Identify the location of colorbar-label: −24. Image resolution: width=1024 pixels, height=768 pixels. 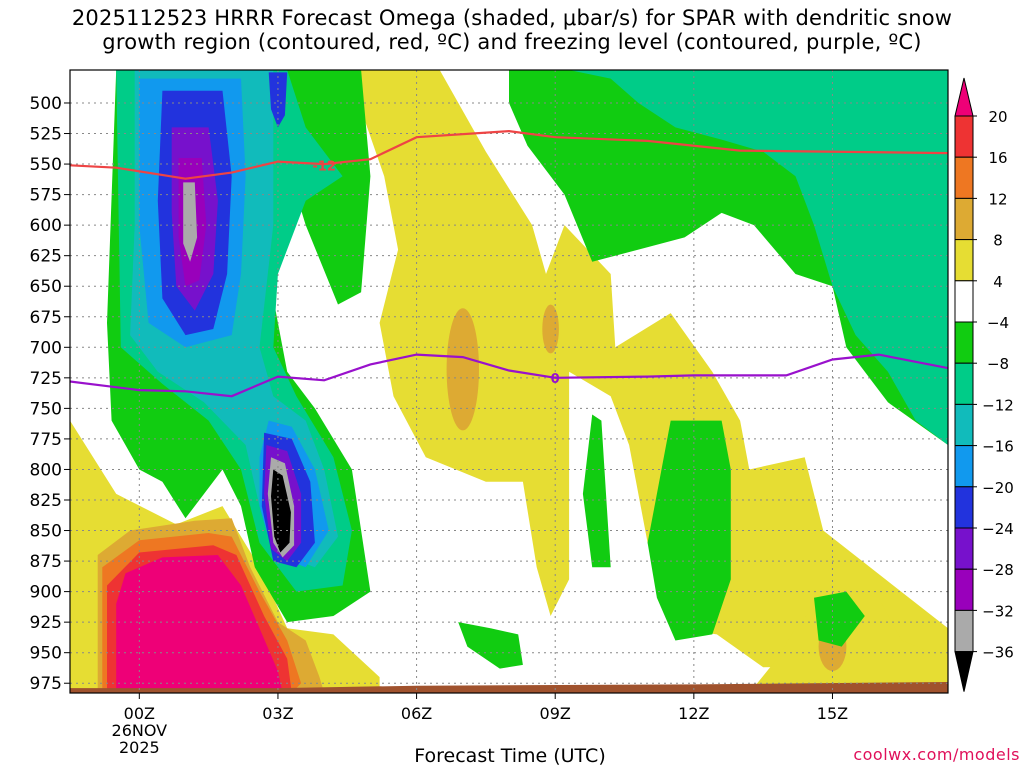
(998, 529).